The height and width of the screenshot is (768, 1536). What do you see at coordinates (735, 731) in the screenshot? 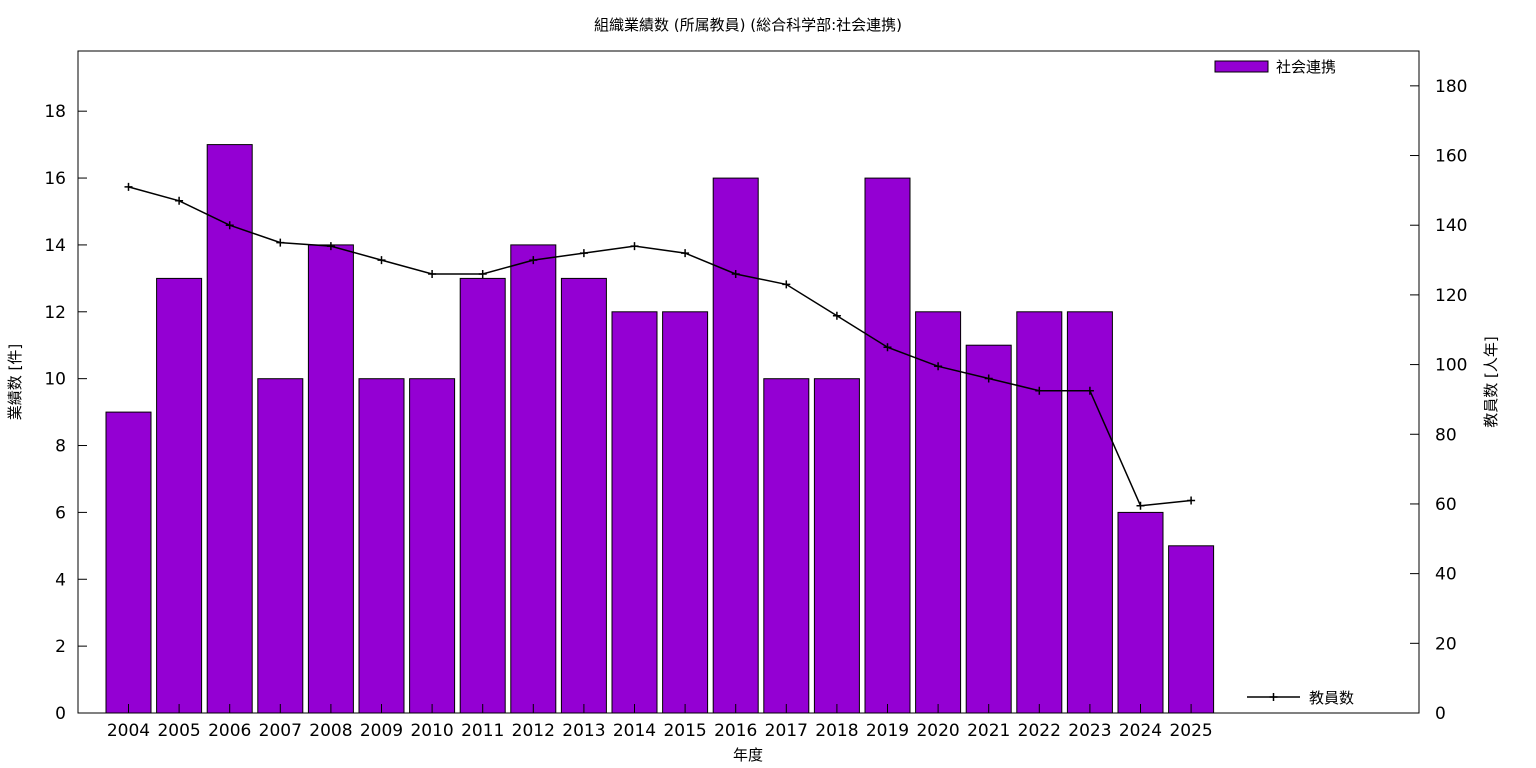
I see `x-tick-label: 2016` at bounding box center [735, 731].